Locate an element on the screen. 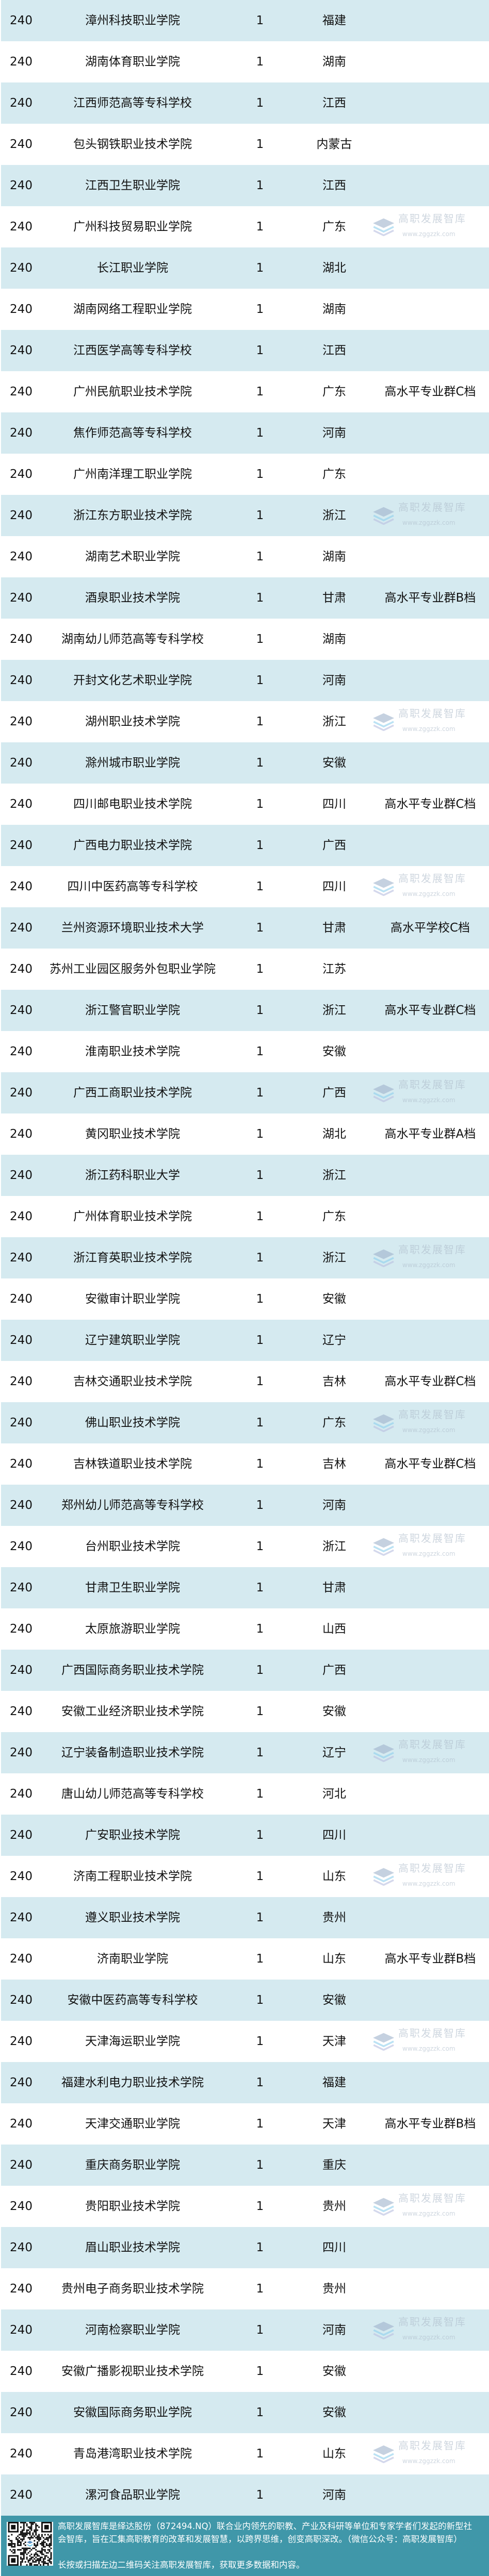 The width and height of the screenshot is (489, 2576). school-name-cell: 酒泉职业技术学院 is located at coordinates (132, 598).